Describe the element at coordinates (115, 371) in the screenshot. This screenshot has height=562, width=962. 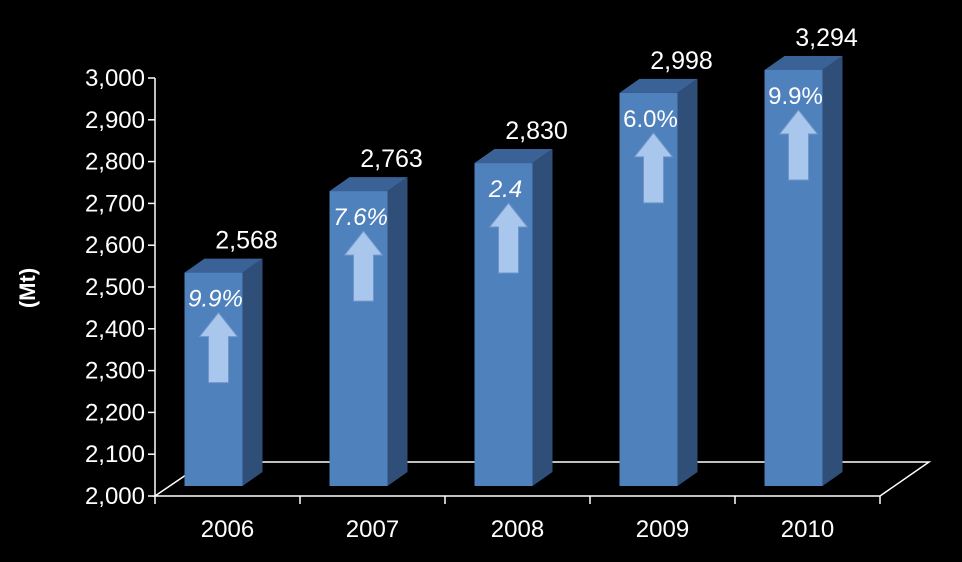
I see `y-tick-label: 2,300` at that location.